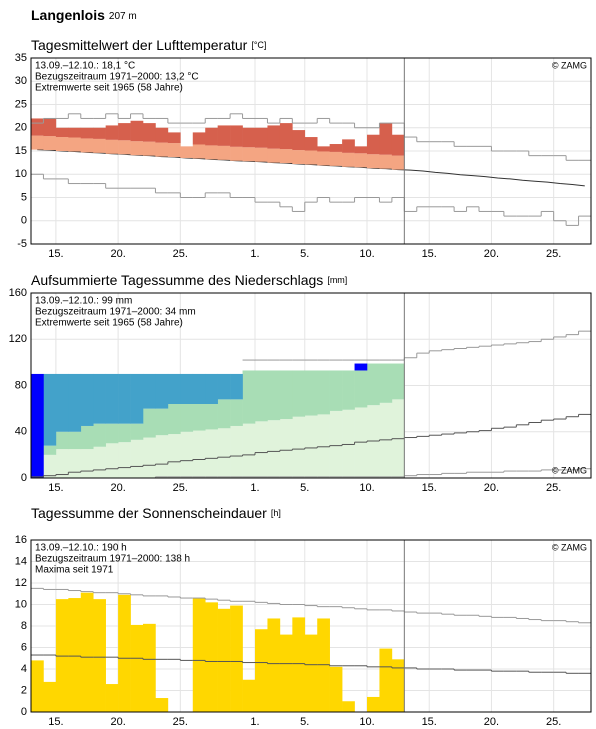 The width and height of the screenshot is (596, 729). What do you see at coordinates (24, 712) in the screenshot?
I see `y-tick-label: 0` at bounding box center [24, 712].